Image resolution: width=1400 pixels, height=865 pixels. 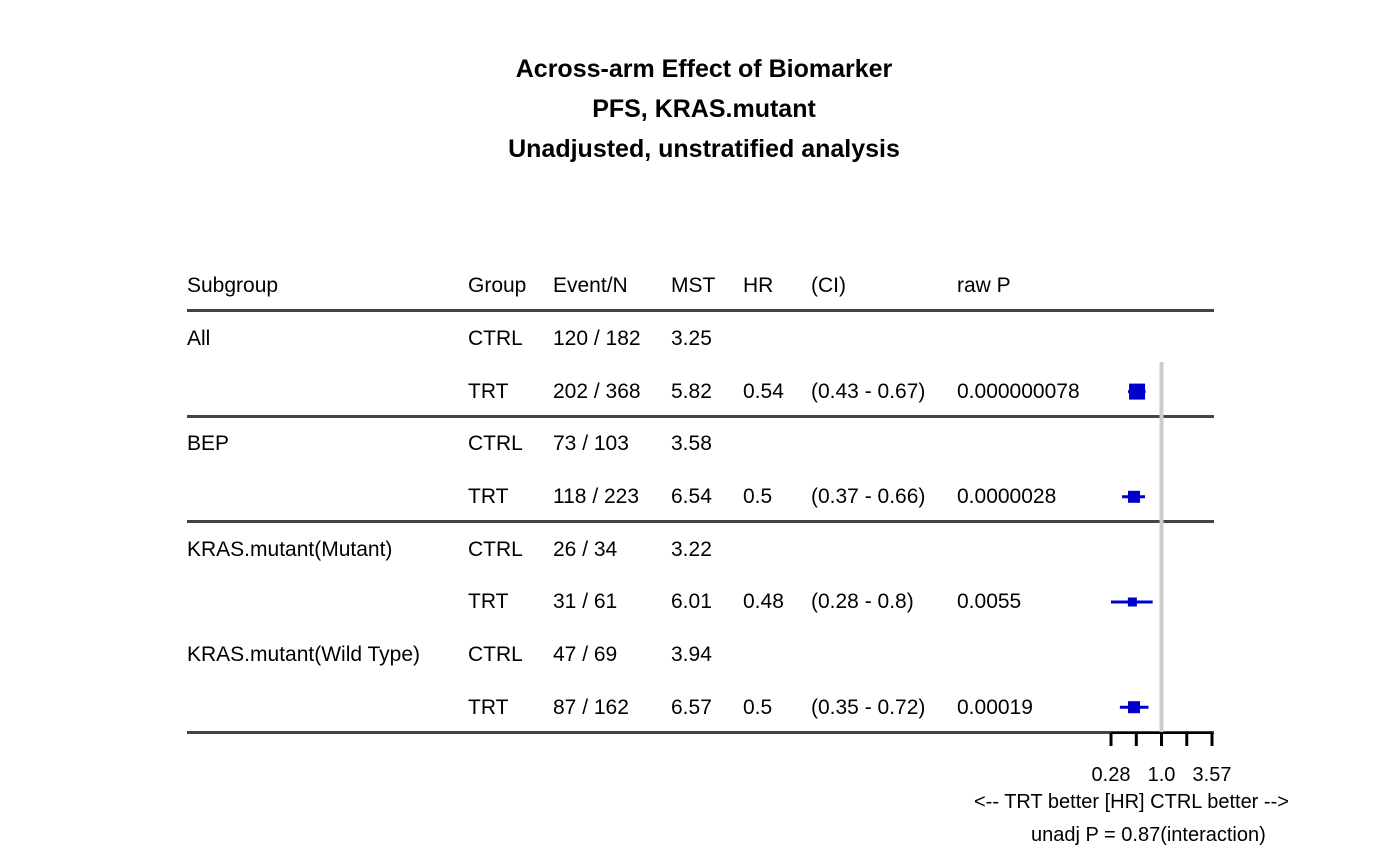 I want to click on table-cell-ci: (0.28 - 0.8), so click(x=862, y=601).